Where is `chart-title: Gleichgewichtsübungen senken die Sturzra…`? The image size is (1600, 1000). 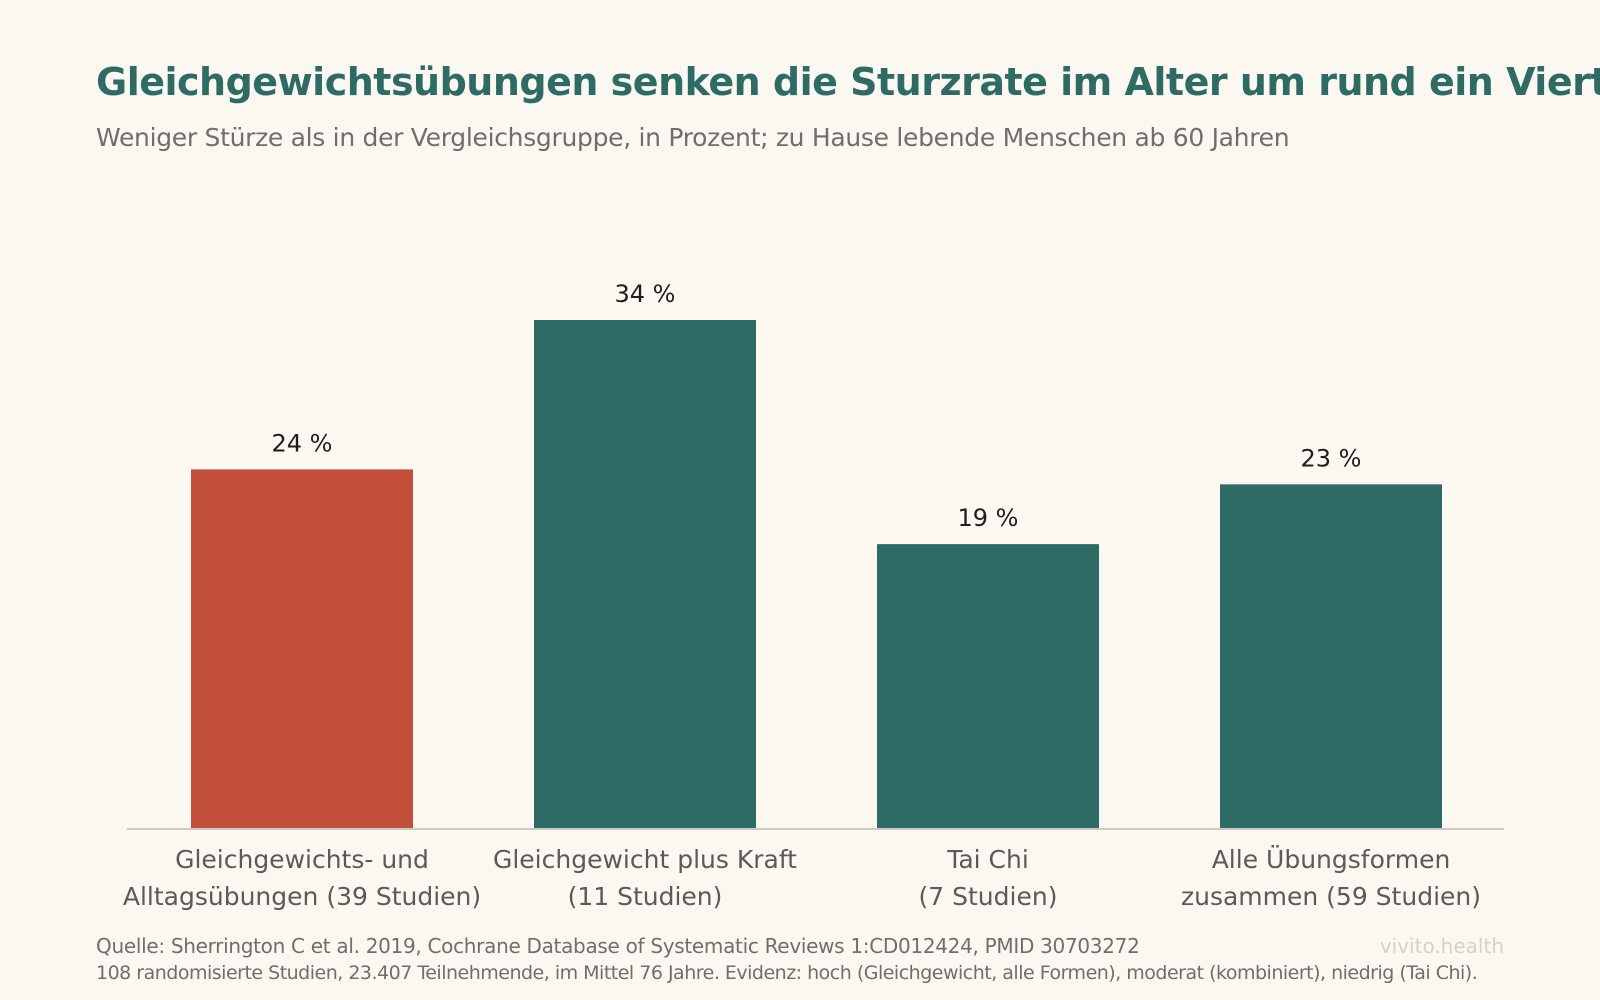 chart-title: Gleichgewichtsübungen senken die Sturzra… is located at coordinates (848, 82).